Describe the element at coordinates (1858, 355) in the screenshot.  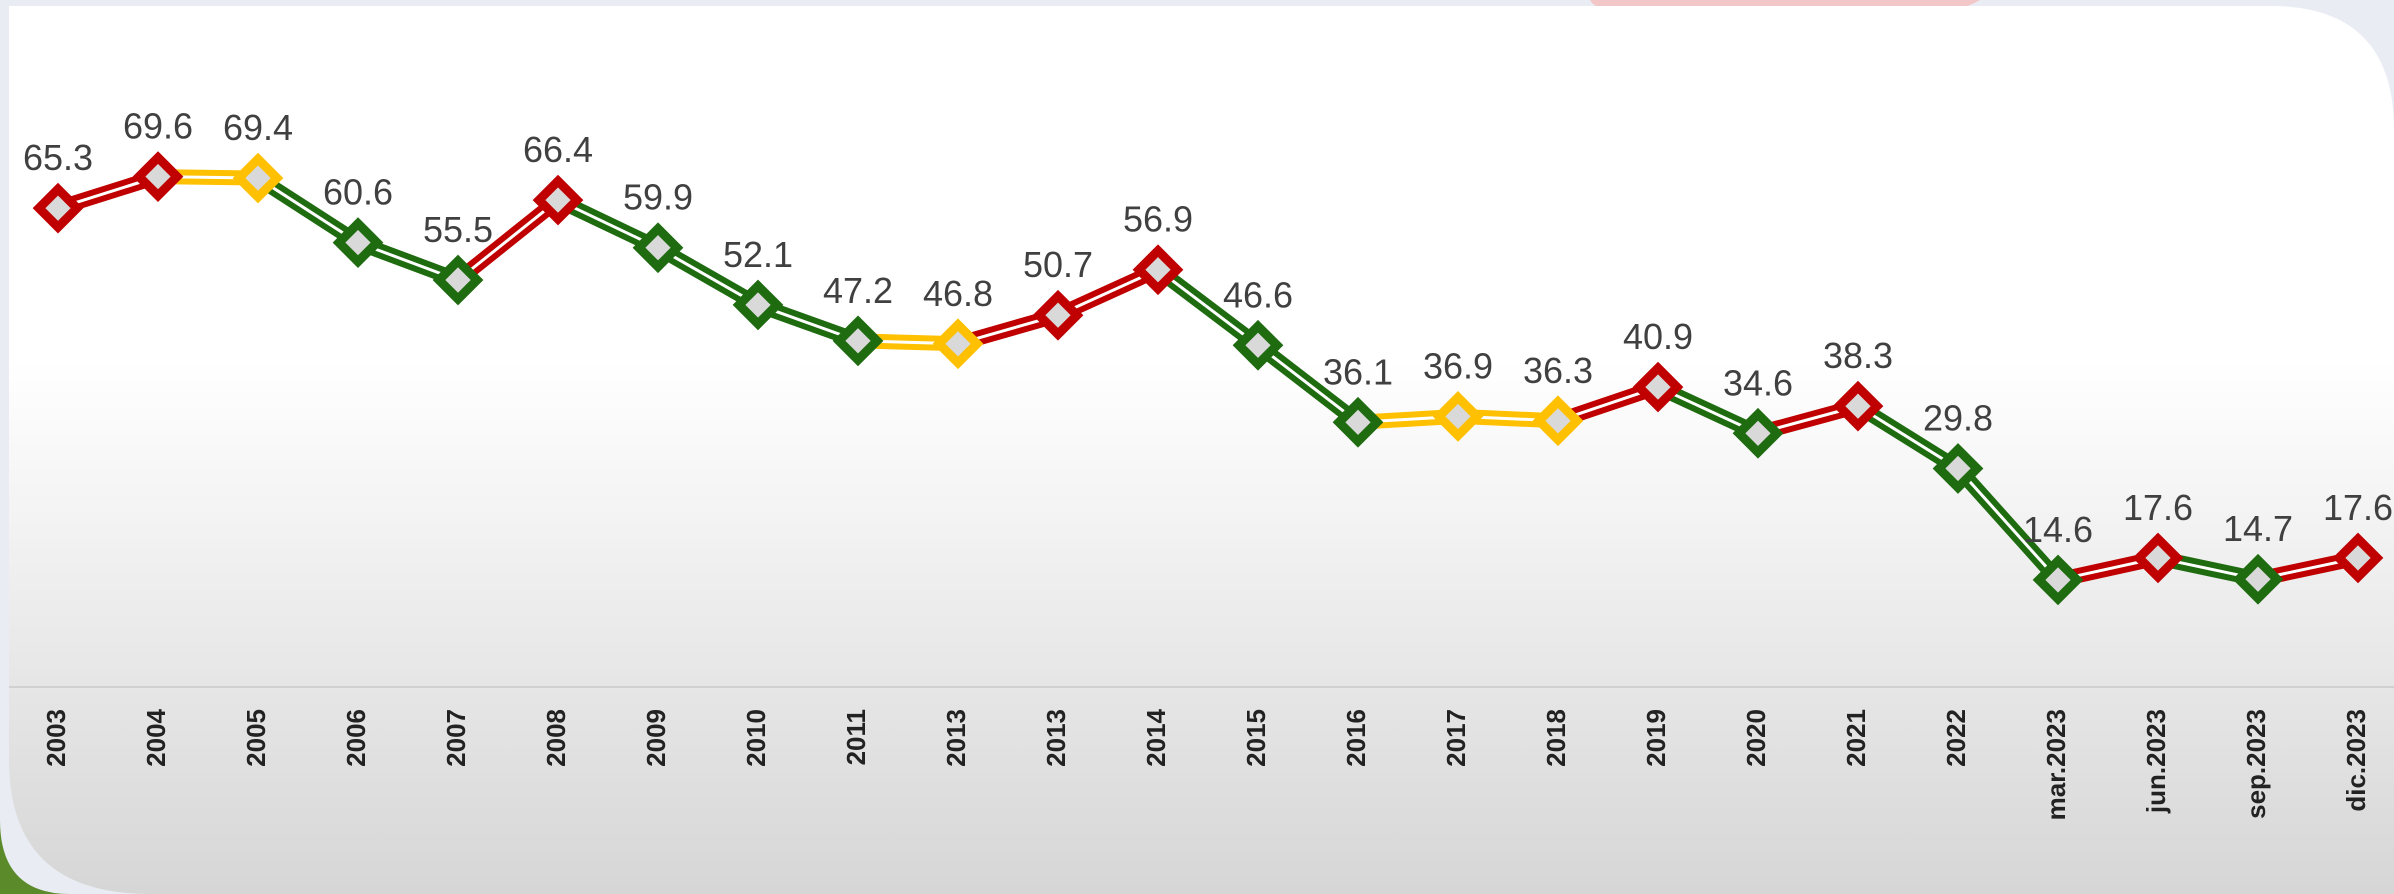
I see `data-label: 38.3` at that location.